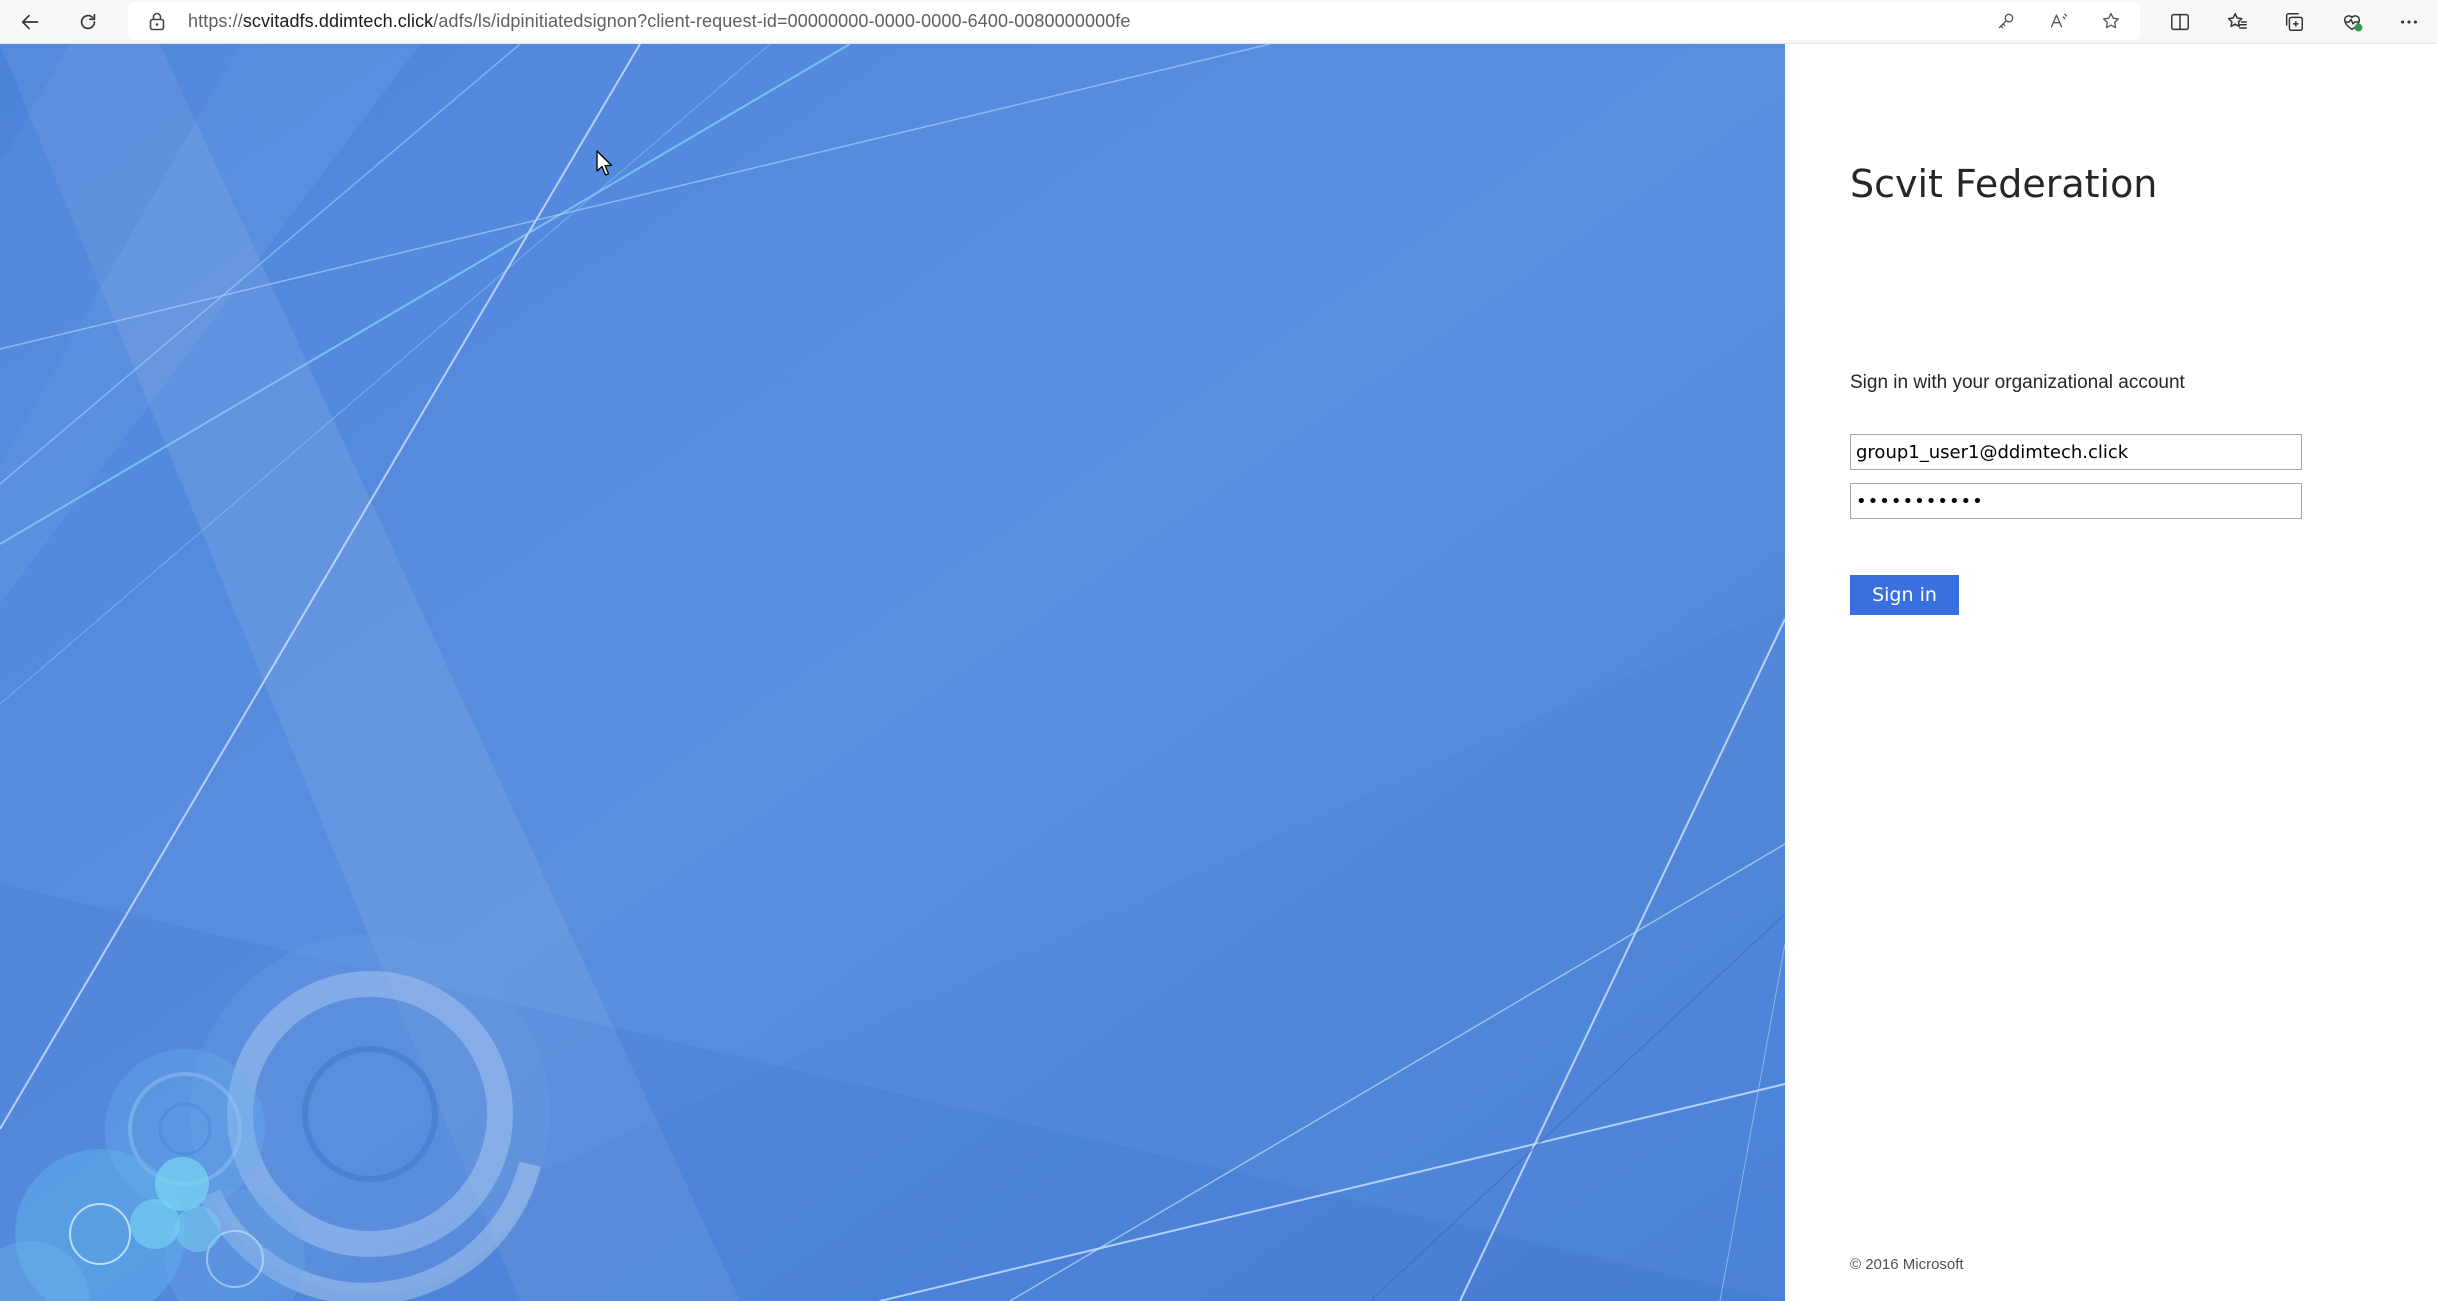 The image size is (2437, 1301). Describe the element at coordinates (157, 21) in the screenshot. I see `lock-icon` at that location.